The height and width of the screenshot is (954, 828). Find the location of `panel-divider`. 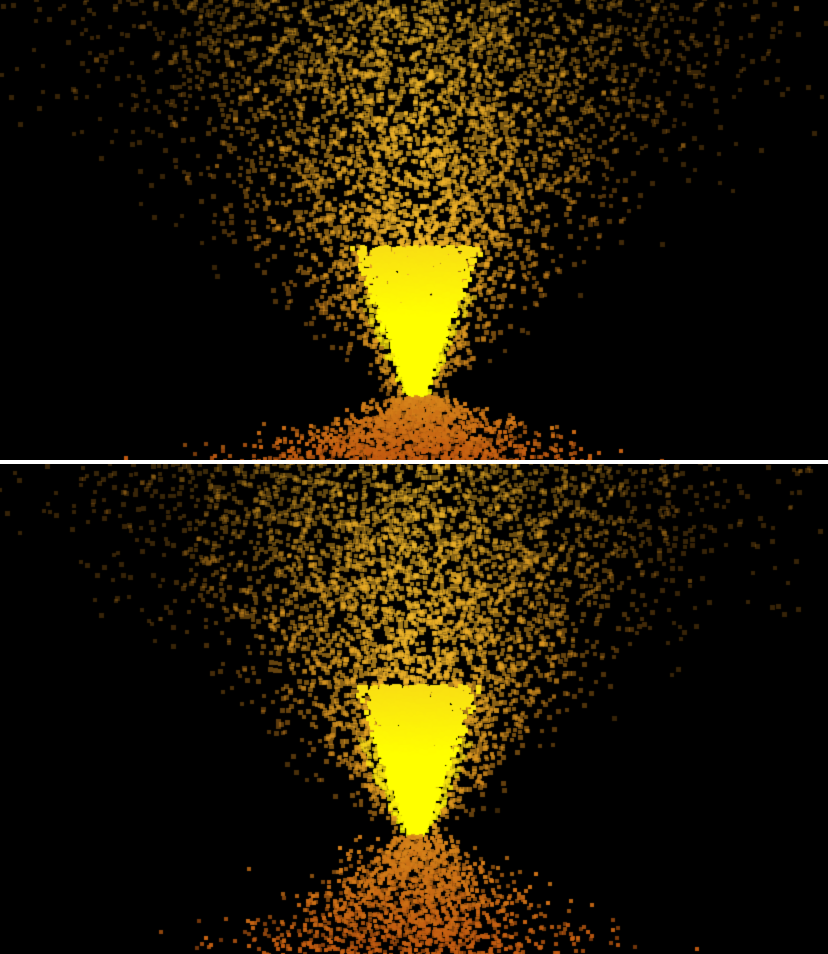

panel-divider is located at coordinates (414, 462).